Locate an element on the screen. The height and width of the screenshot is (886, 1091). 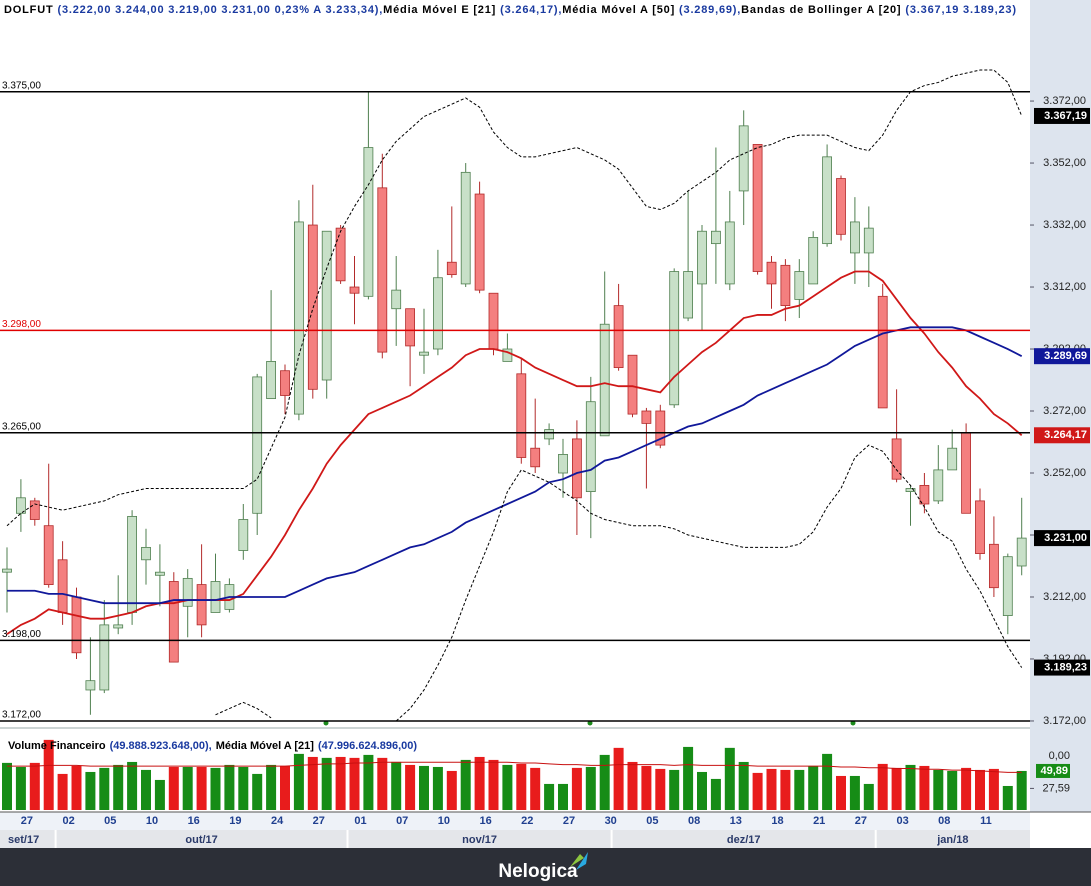
y-tick-label: 3.212,00 is located at coordinates (1064, 597).